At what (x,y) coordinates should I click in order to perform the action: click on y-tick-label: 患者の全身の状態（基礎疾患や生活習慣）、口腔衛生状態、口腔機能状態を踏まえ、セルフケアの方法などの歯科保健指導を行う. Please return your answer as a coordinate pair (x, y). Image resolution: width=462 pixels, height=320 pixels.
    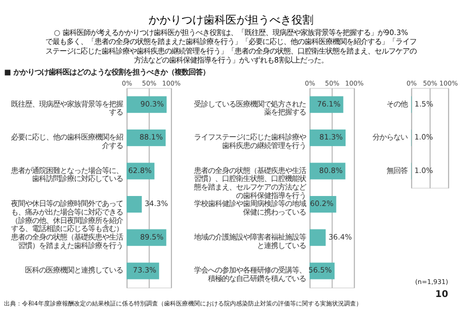
    Looking at the image, I should click on (249, 183).